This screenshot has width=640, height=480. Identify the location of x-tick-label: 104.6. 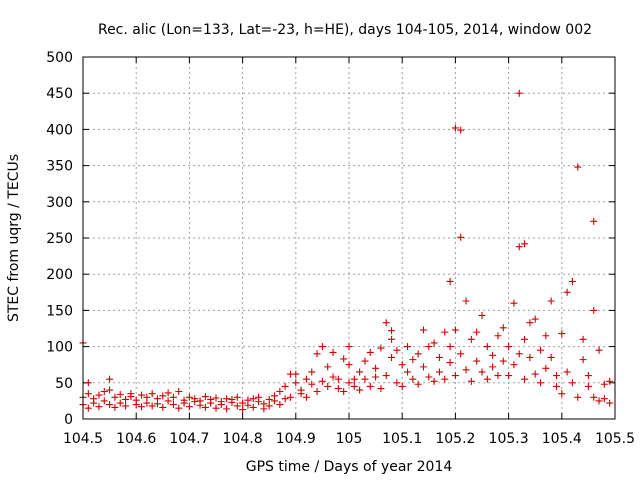
(136, 439).